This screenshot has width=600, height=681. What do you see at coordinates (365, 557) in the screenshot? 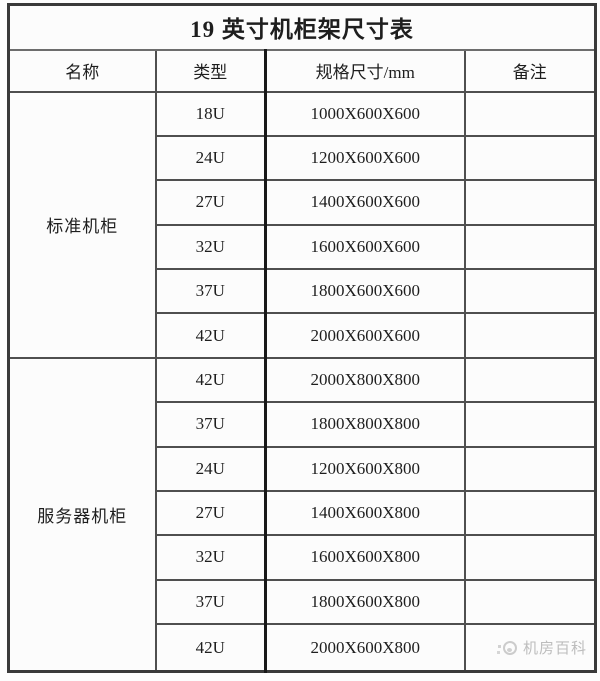
I see `size-cell: 1600X600X800` at bounding box center [365, 557].